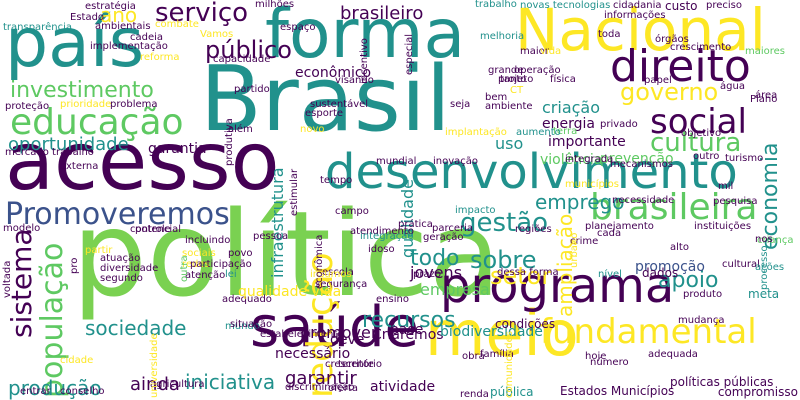 Image resolution: width=800 pixels, height=400 pixels. Describe the element at coordinates (110, 6) in the screenshot. I see `word-cloud-word: estratégia` at that location.